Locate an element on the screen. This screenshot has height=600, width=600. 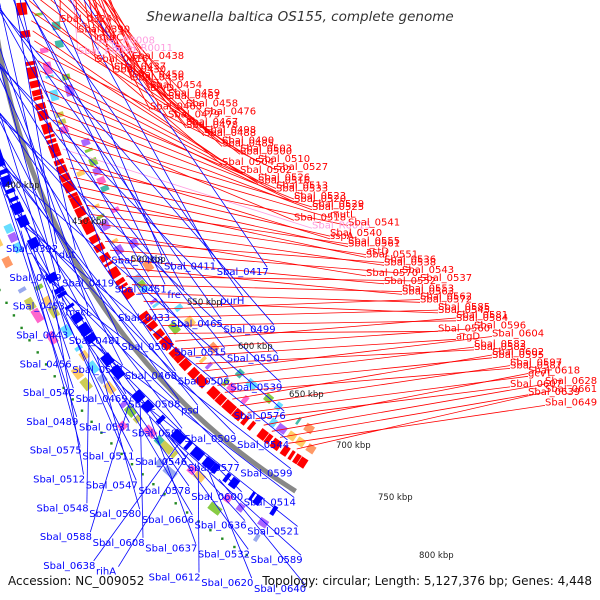
kbp-tick-label: 800 kbp is located at coordinates (436, 556).